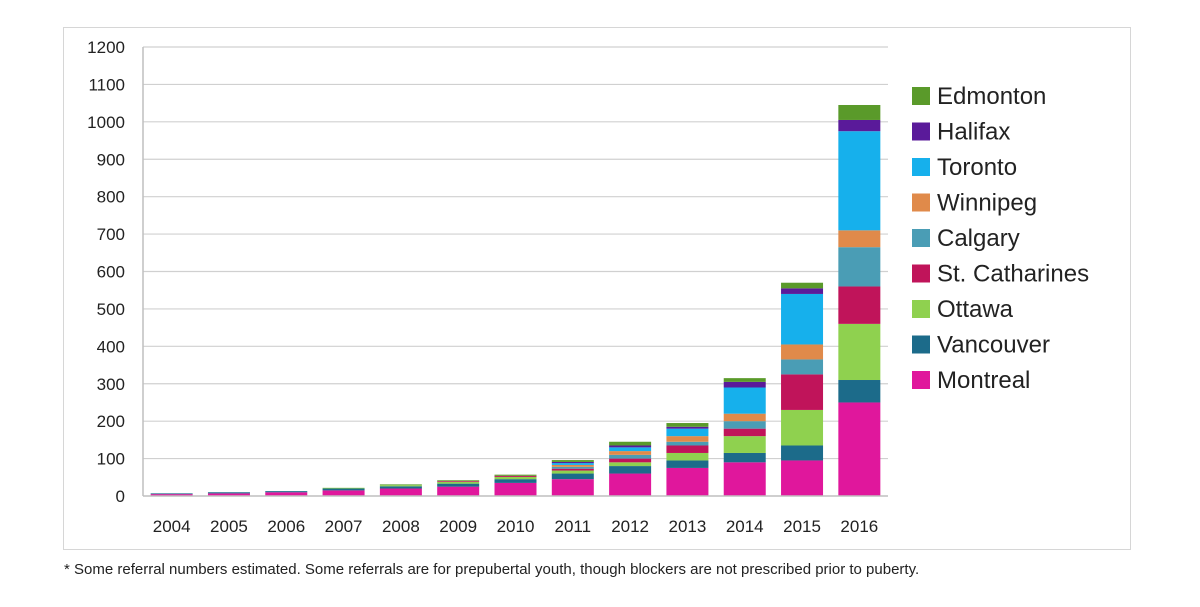  What do you see at coordinates (106, 84) in the screenshot?
I see `y-tick-label: 1100` at bounding box center [106, 84].